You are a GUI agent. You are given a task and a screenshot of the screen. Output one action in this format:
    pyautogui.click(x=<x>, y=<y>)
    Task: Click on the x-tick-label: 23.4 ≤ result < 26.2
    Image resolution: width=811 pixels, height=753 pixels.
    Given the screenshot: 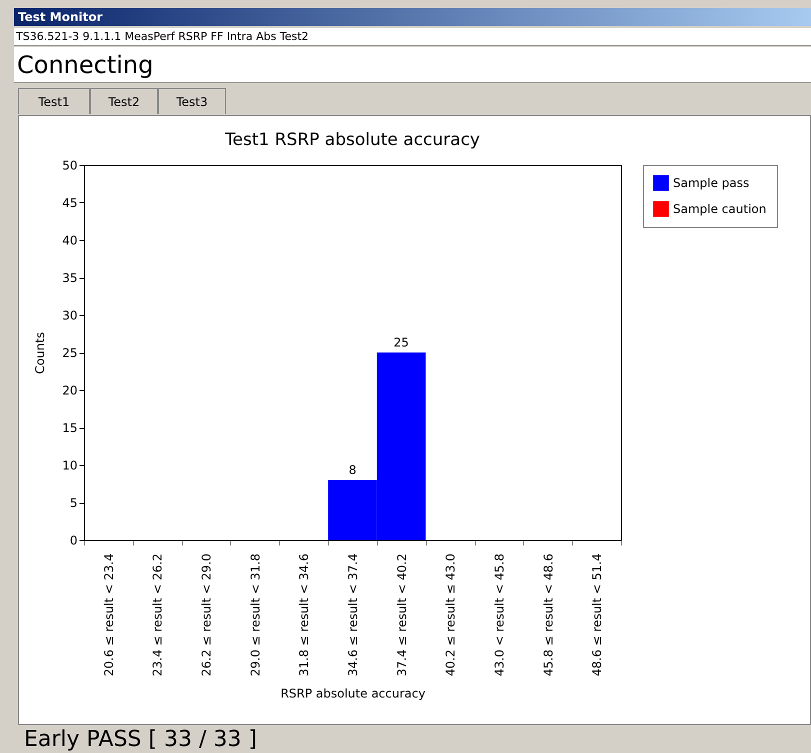 What is the action you would take?
    pyautogui.click(x=157, y=615)
    